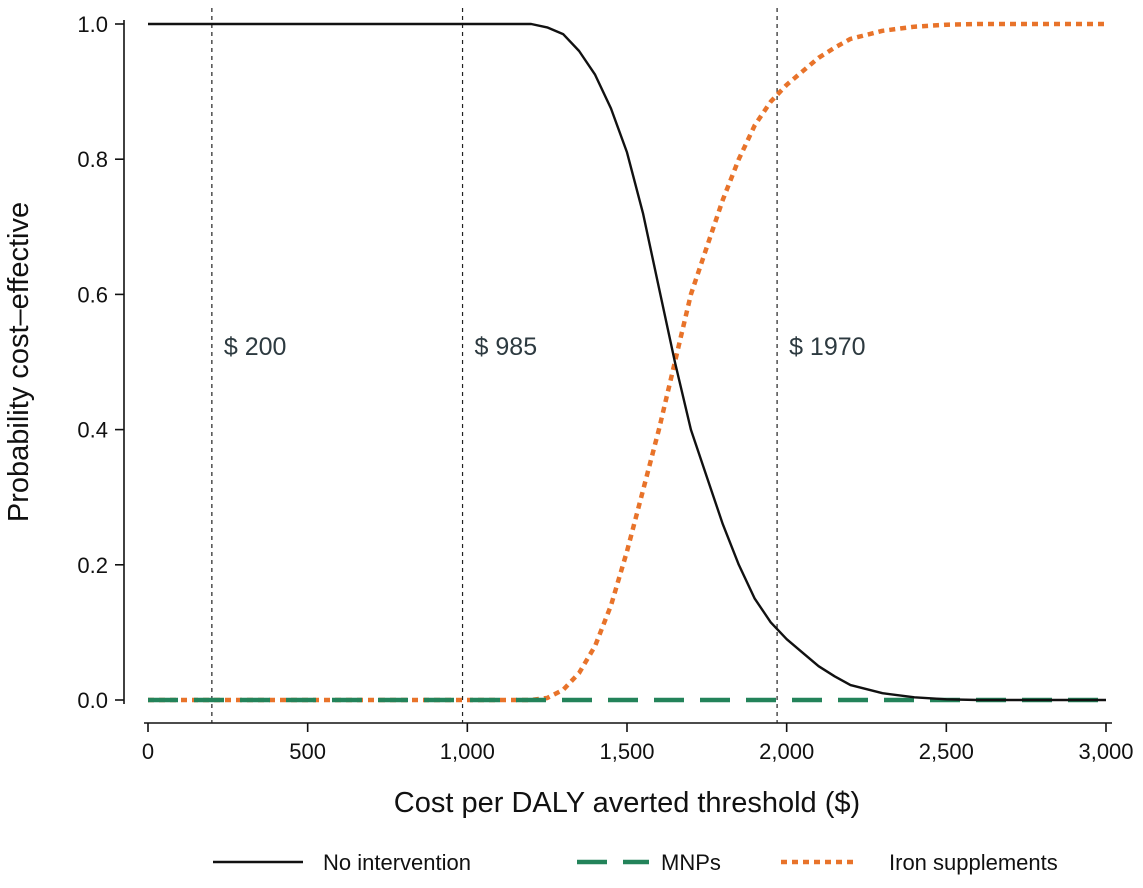  What do you see at coordinates (148, 751) in the screenshot?
I see `x-tick-label: 0` at bounding box center [148, 751].